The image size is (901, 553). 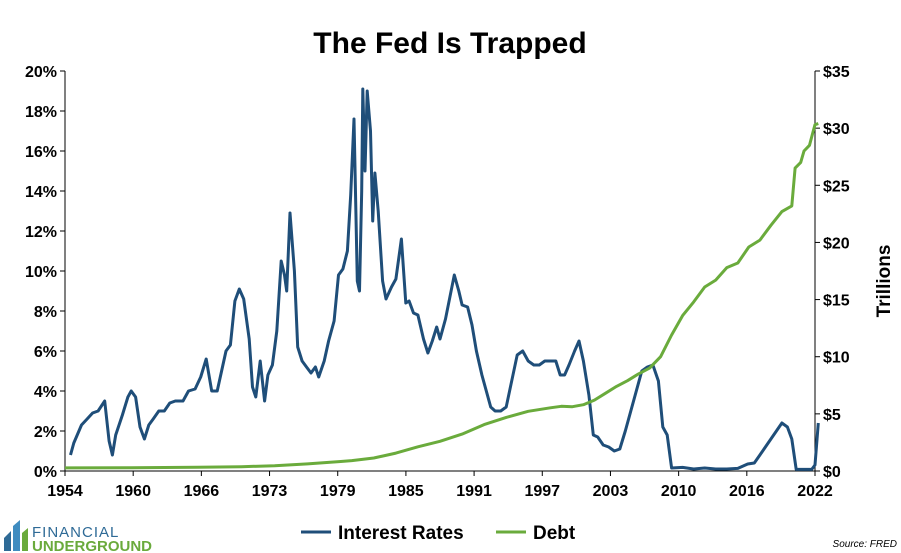 What do you see at coordinates (449, 43) in the screenshot?
I see `chart-title: The Fed Is Trapped` at bounding box center [449, 43].